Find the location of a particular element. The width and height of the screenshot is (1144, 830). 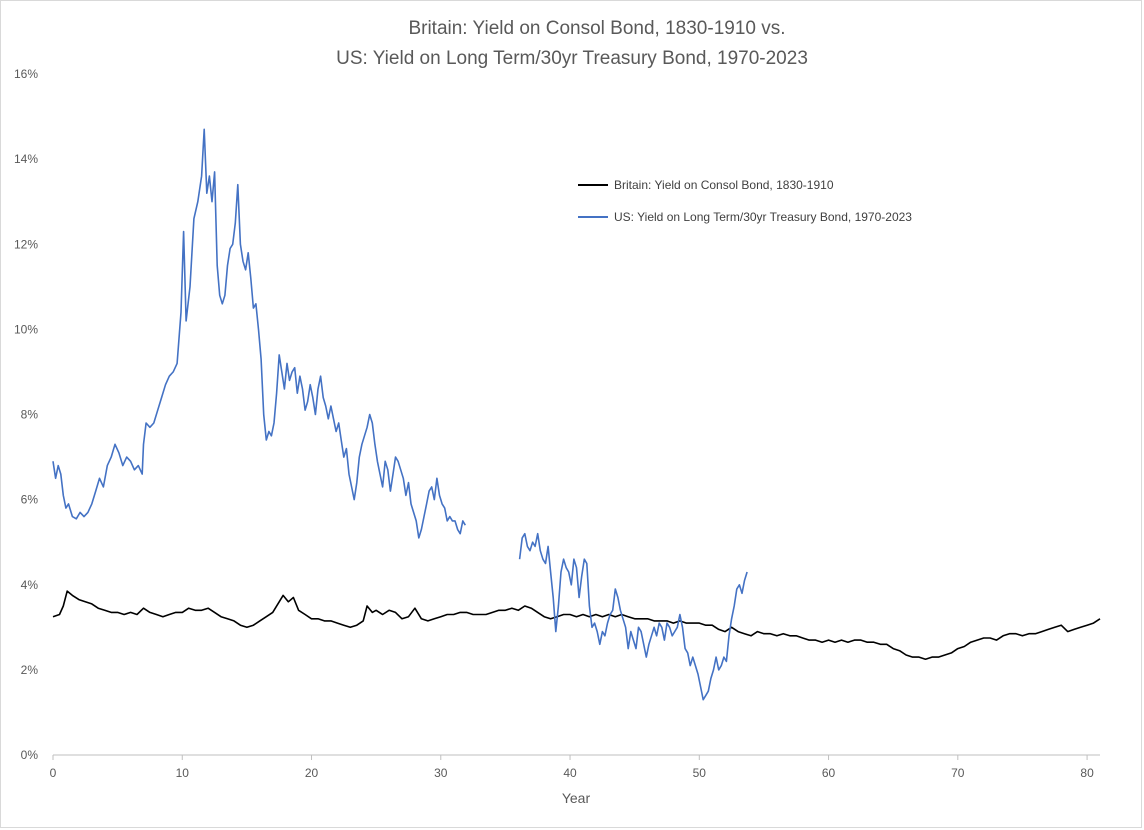

x-axis-title: Year is located at coordinates (576, 798).